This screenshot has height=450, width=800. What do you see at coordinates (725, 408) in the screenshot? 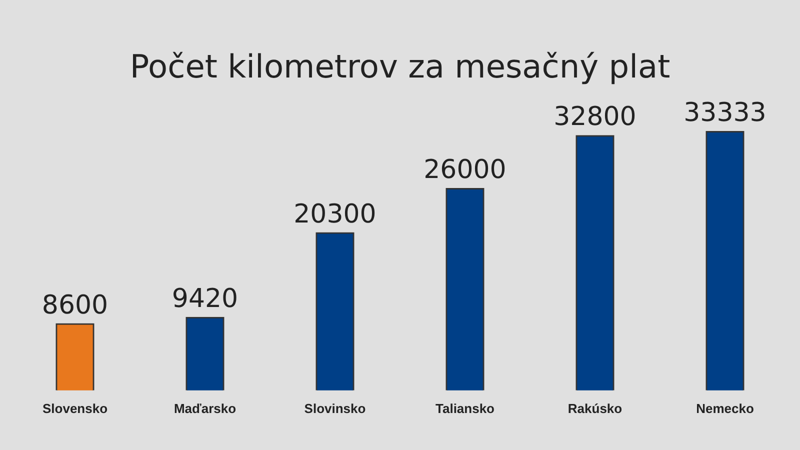
I see `x-tick-label: Nemecko` at bounding box center [725, 408].